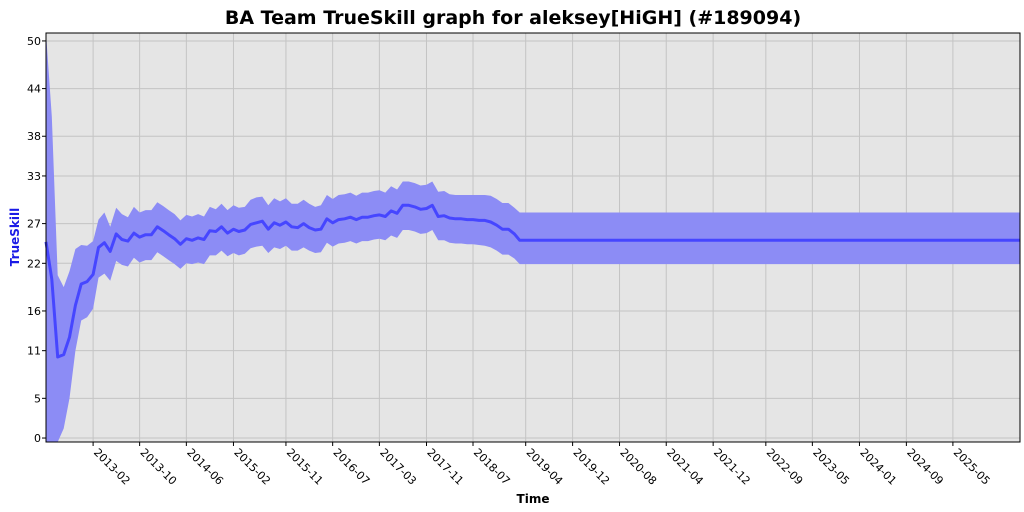  I want to click on y-tick-label: 27, so click(34, 224).